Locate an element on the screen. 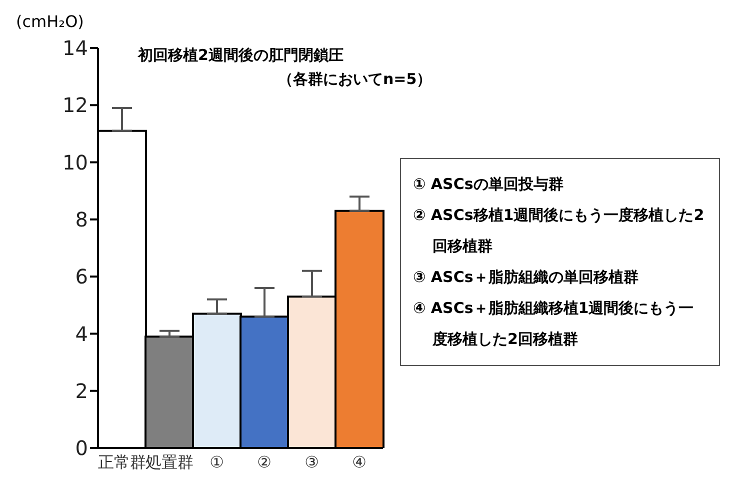 This screenshot has height=490, width=741. y-tick-label: 2 is located at coordinates (81, 390).